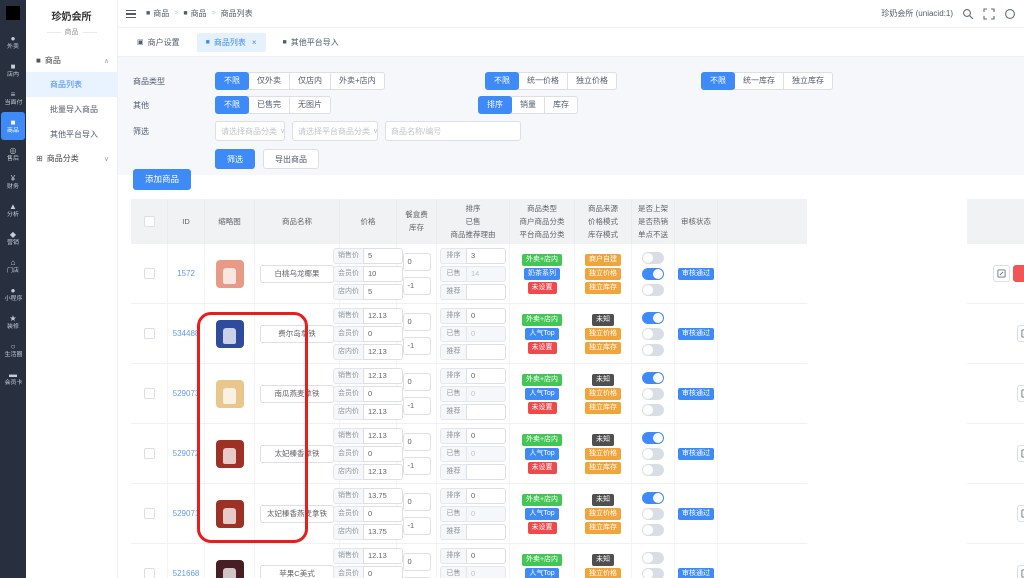 The width and height of the screenshot is (1024, 578). Describe the element at coordinates (297, 333) in the screenshot. I see `product-name-input: 费尔岛拿铁` at that location.